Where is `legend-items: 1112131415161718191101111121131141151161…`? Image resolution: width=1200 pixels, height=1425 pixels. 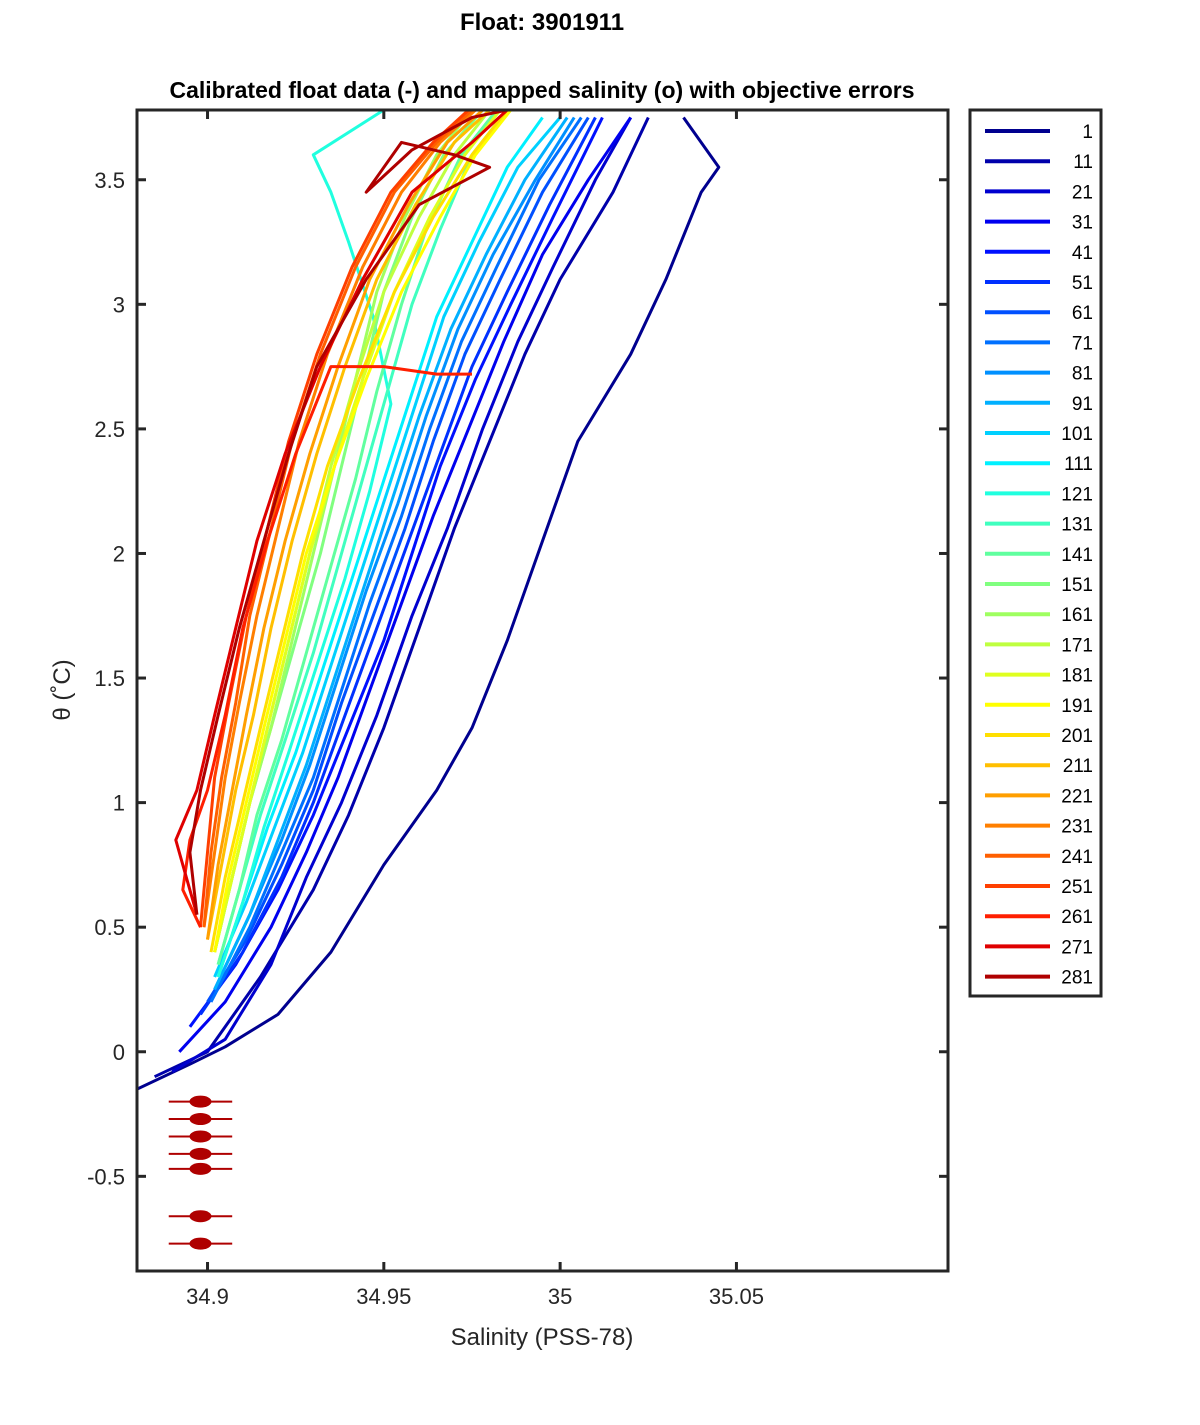 legend-items: 1112131415161718191101111121131141151161… is located at coordinates (1039, 555).